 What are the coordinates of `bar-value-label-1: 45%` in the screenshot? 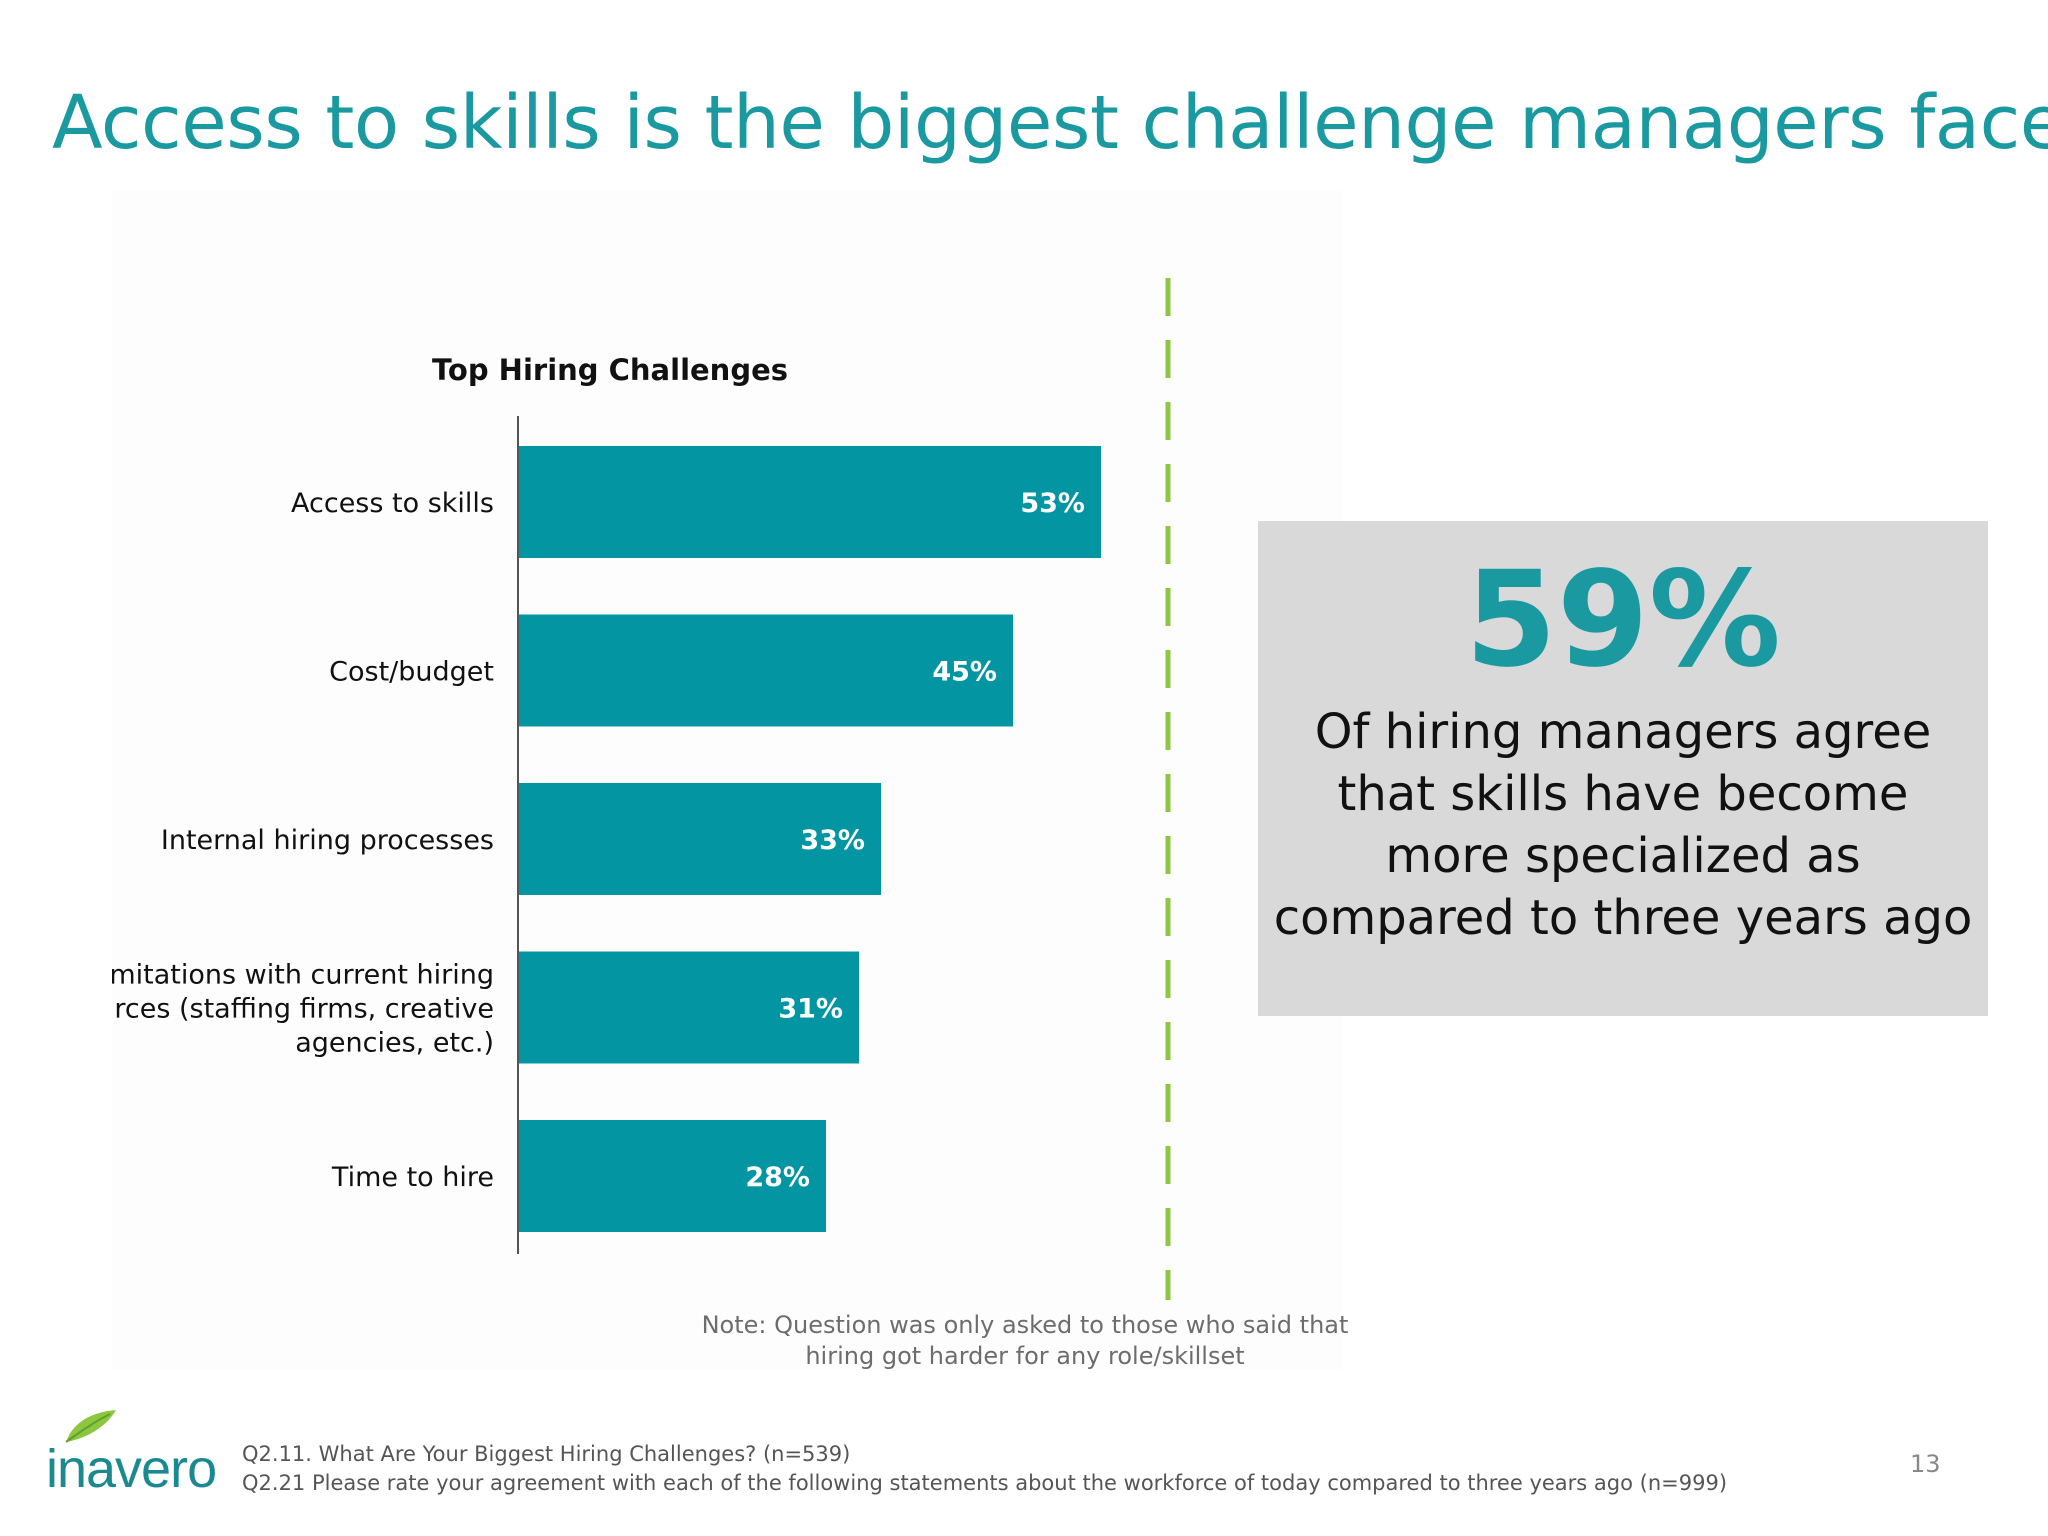 It's located at (964, 672).